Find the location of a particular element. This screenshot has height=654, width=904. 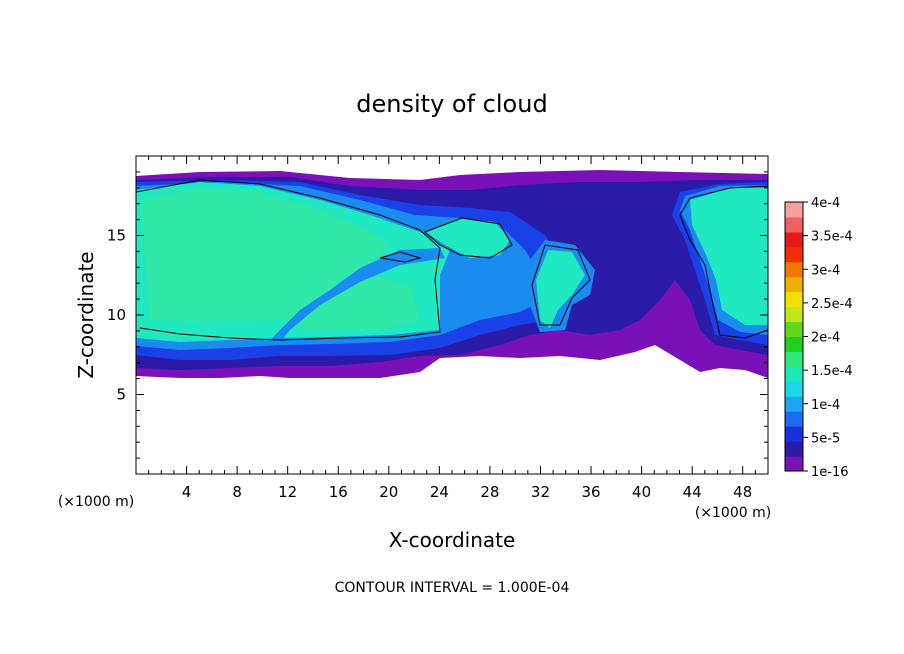

contour-line-mid is located at coordinates (561, 285).